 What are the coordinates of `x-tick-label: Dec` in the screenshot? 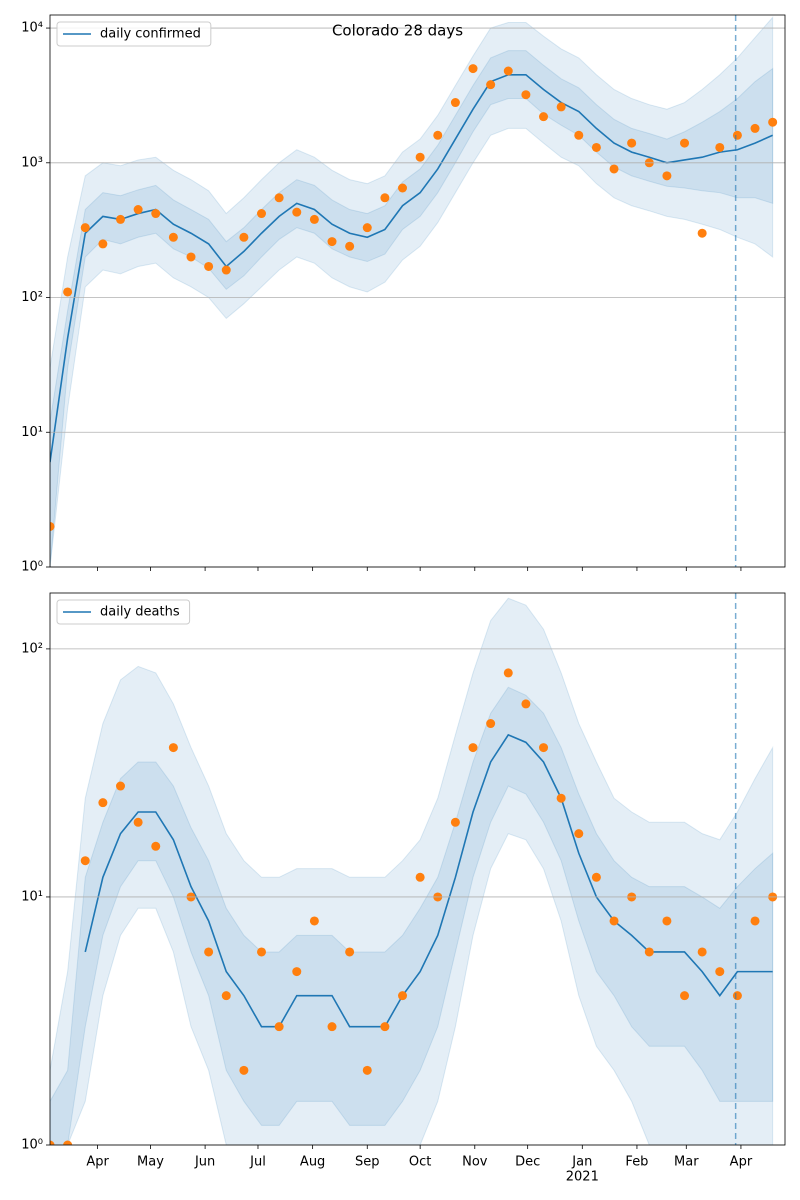 It's located at (527, 1162).